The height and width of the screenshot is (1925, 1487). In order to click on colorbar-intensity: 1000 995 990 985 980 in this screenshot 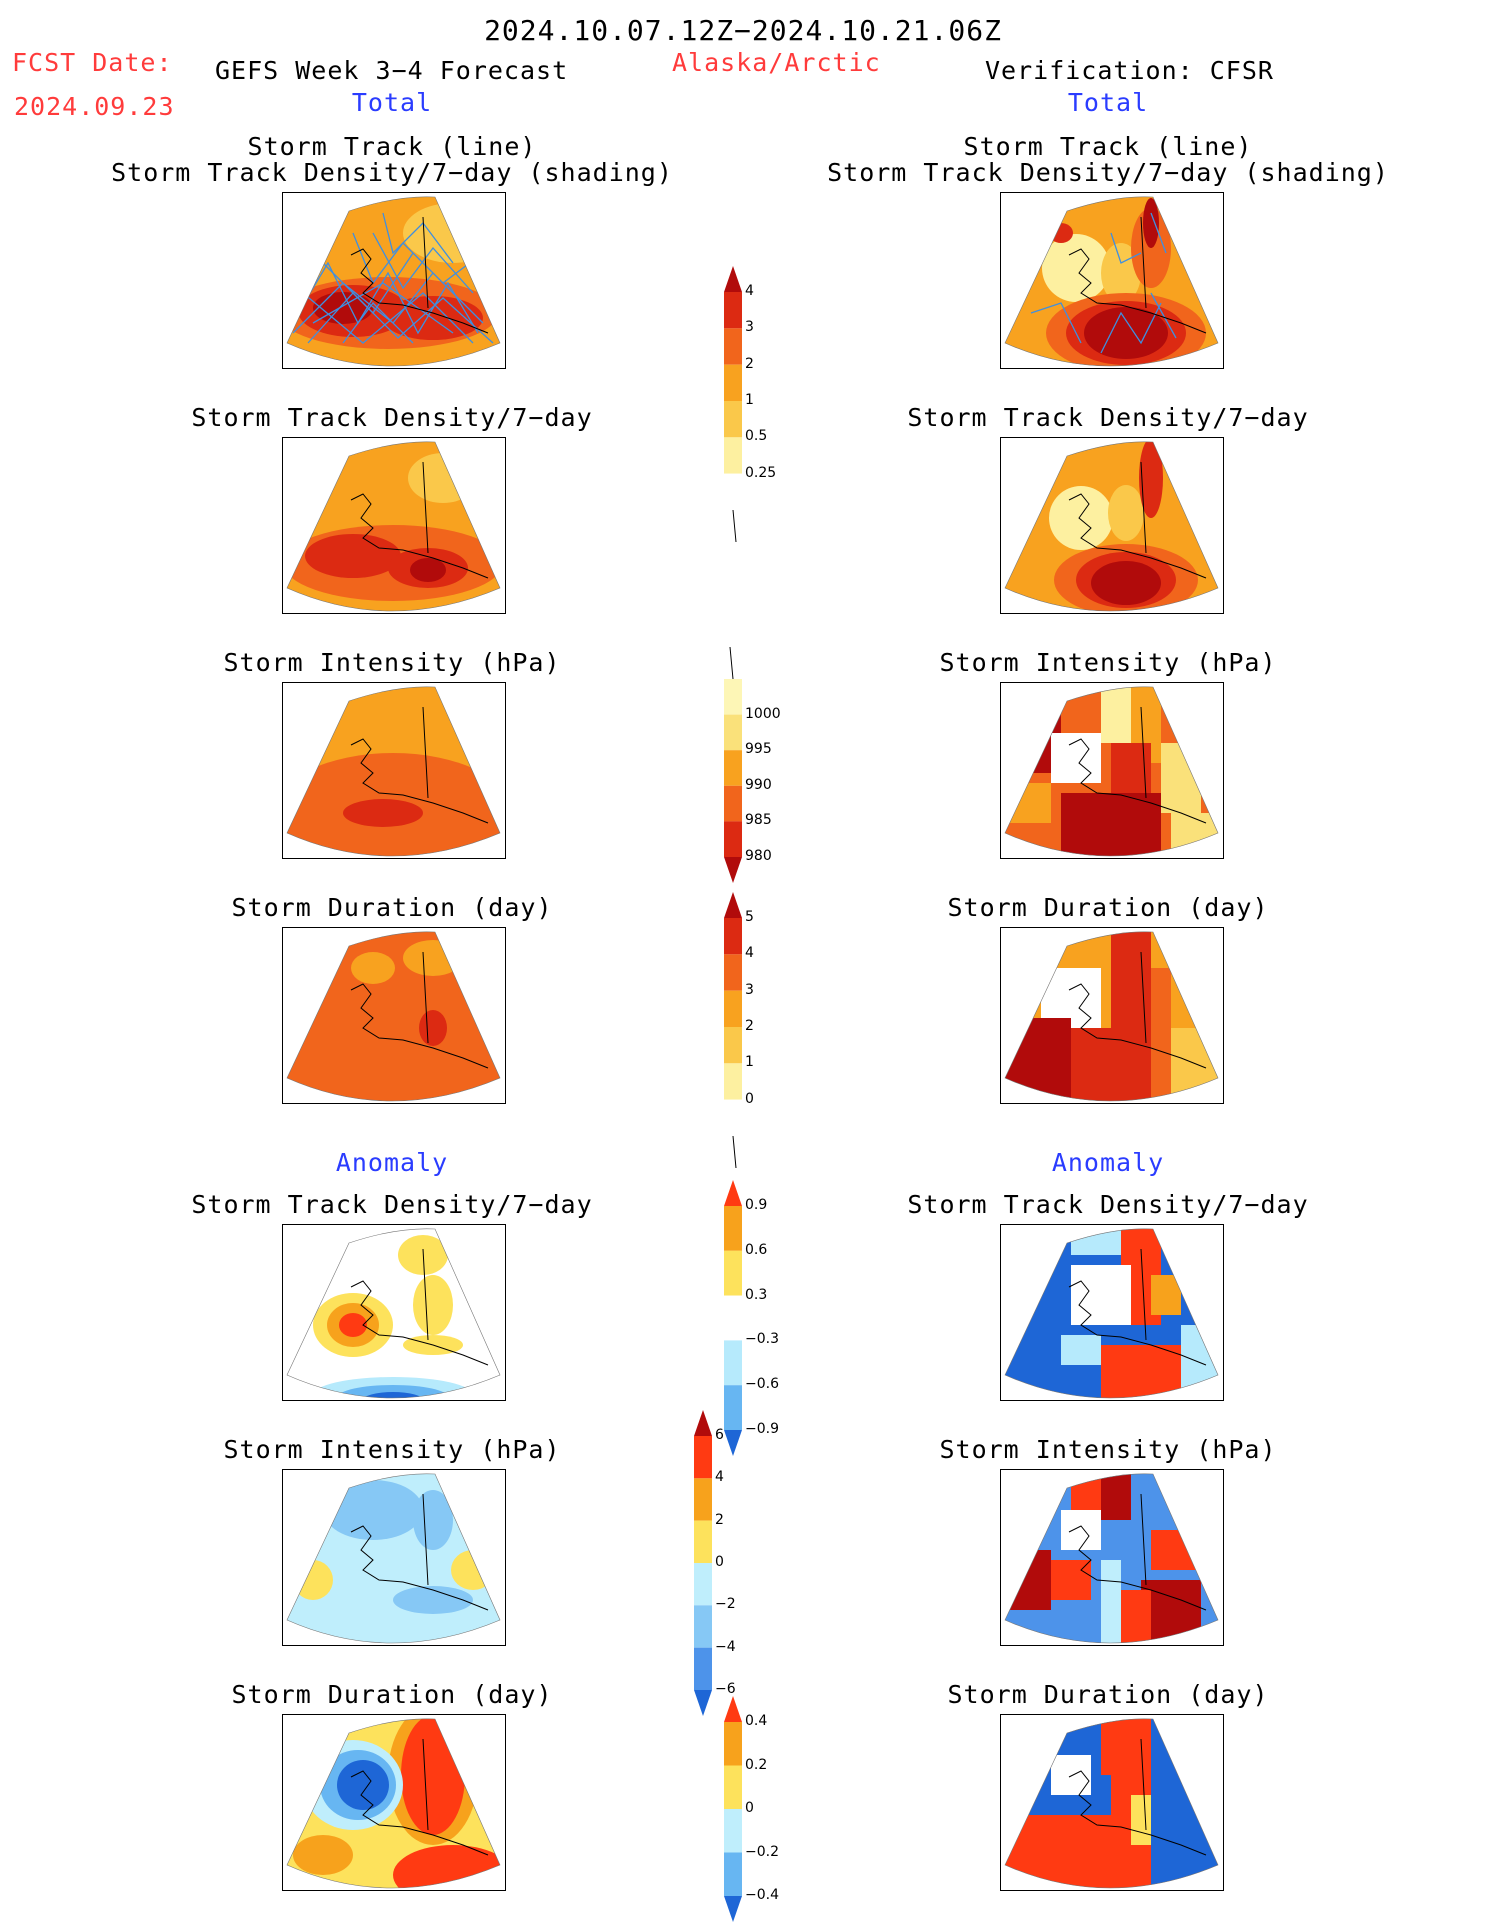, I will do `click(763, 765)`.